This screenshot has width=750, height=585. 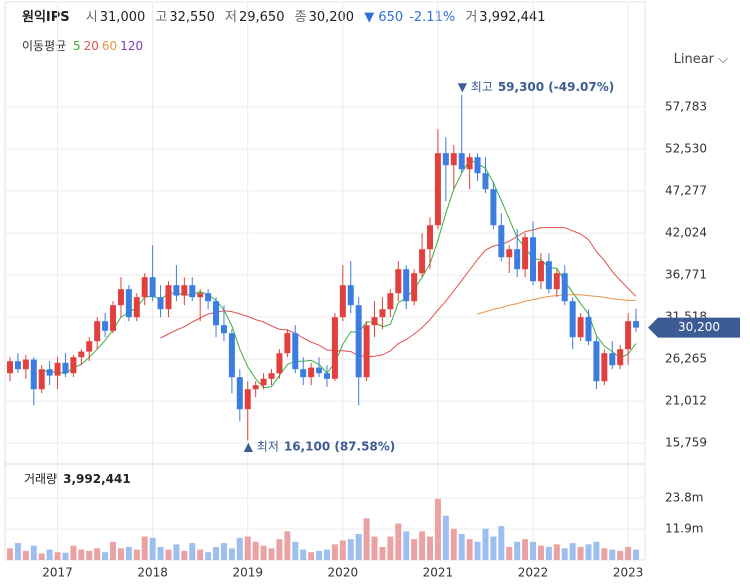 I want to click on x-tick-label: 2018, so click(x=152, y=573).